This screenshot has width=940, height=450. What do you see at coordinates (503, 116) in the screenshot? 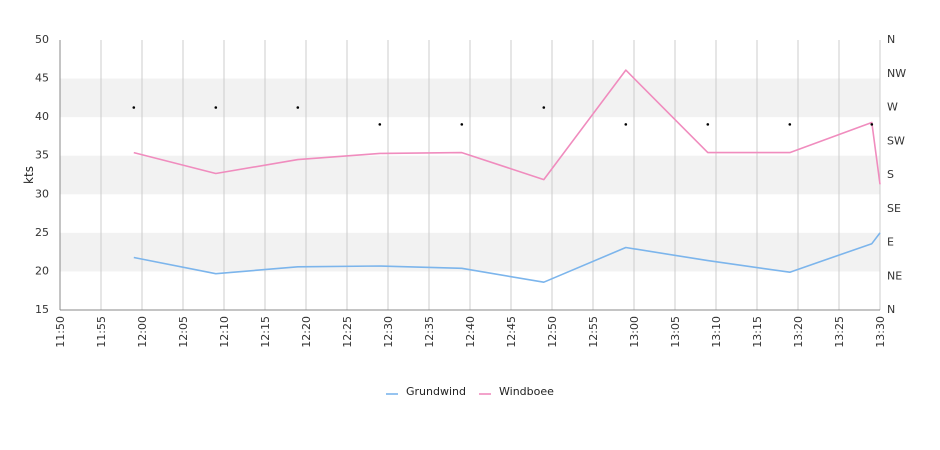
I see `direction-markers` at bounding box center [503, 116].